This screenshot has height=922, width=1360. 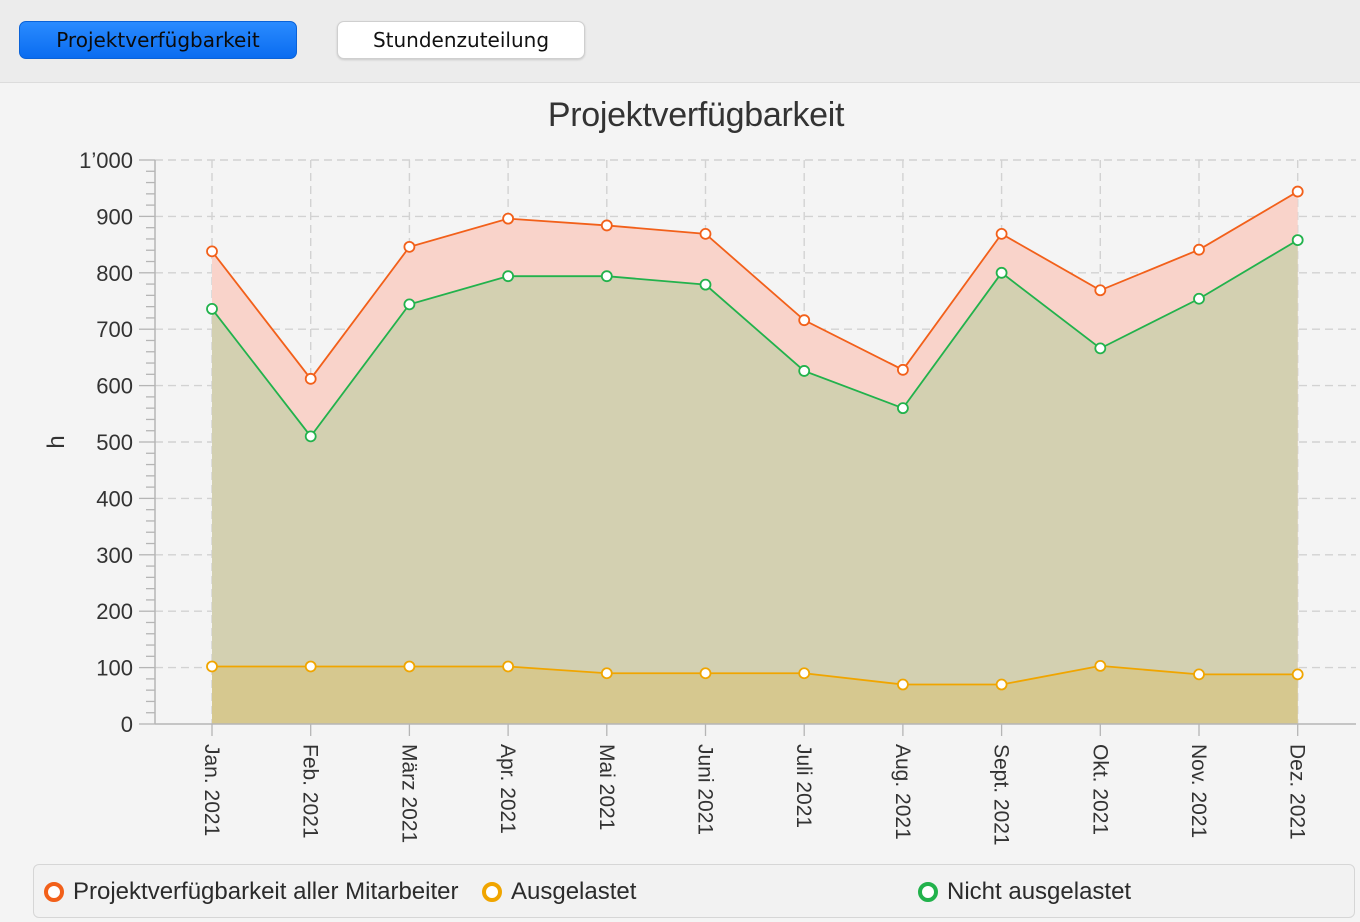 I want to click on x-tick-label: Okt. 2021, so click(x=1099, y=789).